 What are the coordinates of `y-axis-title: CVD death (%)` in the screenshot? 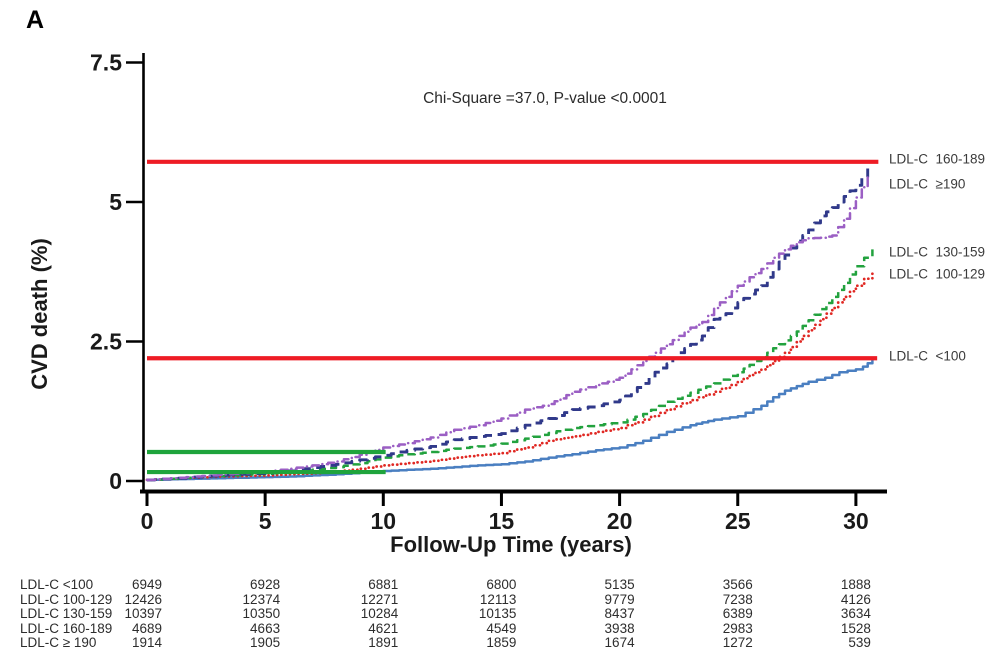 It's located at (39, 314).